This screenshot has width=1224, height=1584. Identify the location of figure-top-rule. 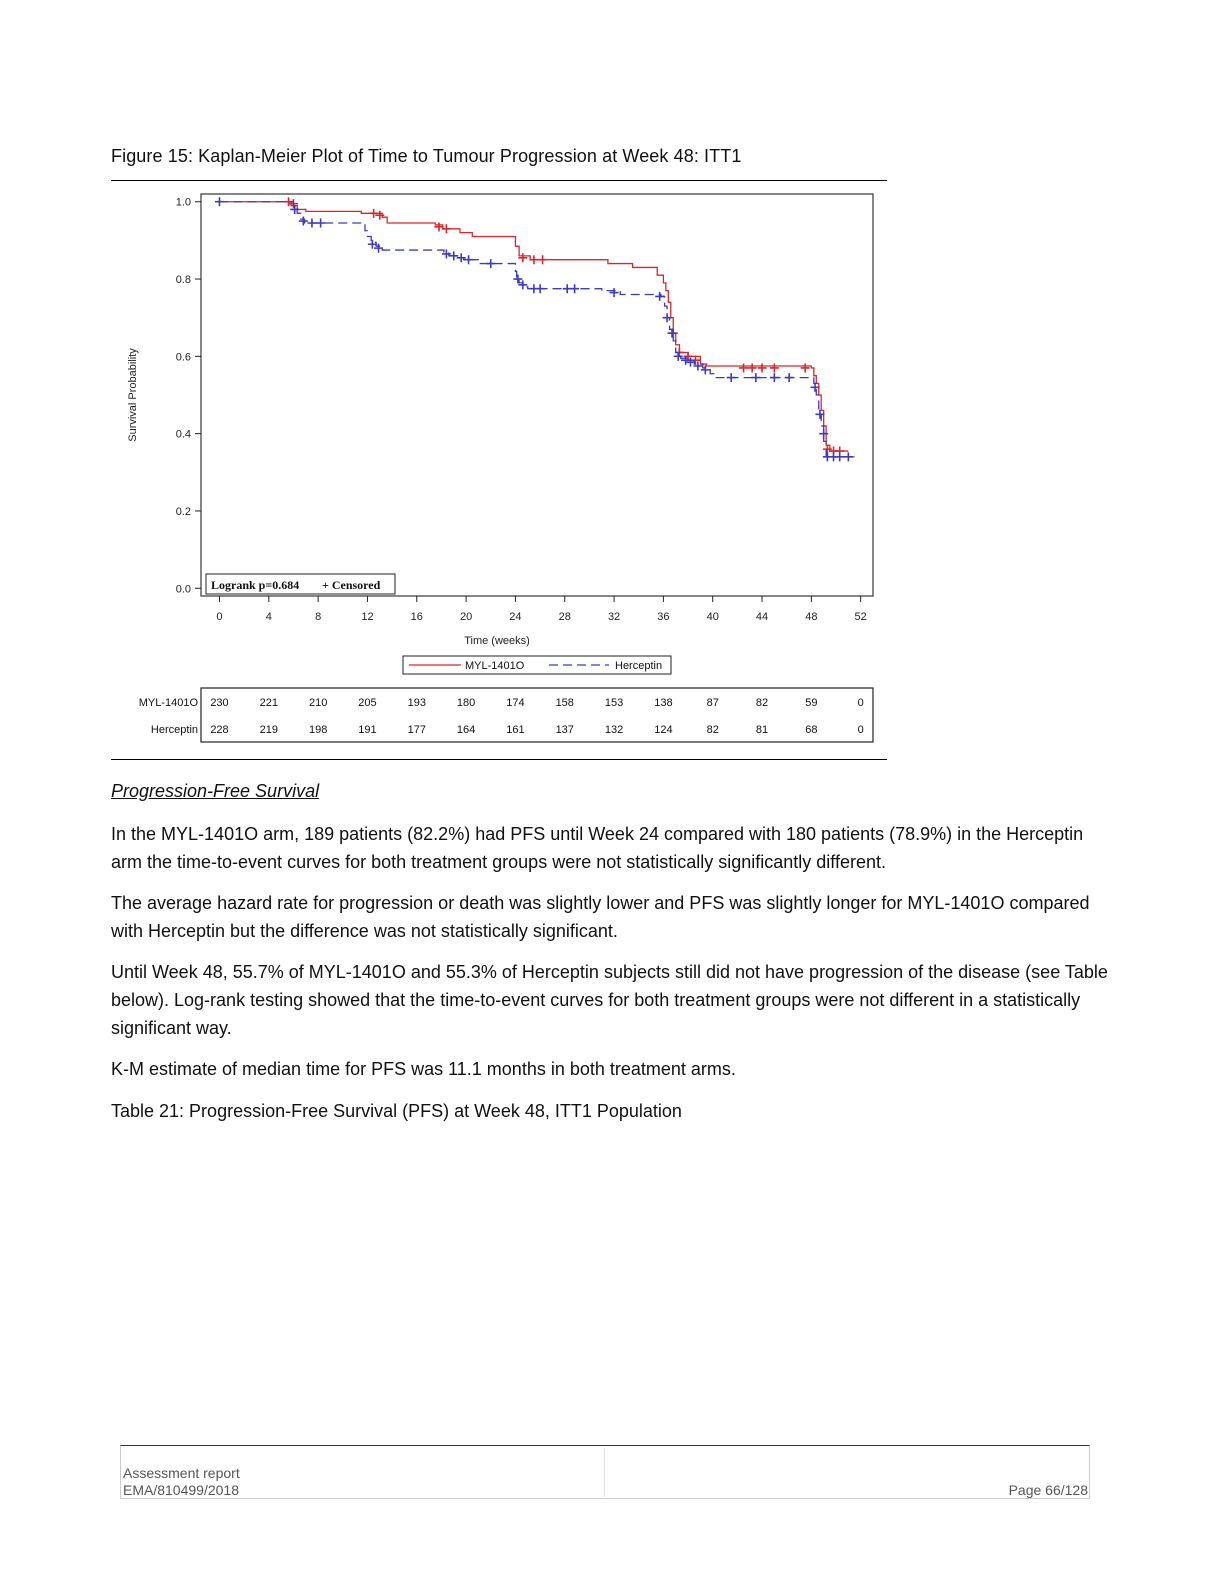
(499, 180).